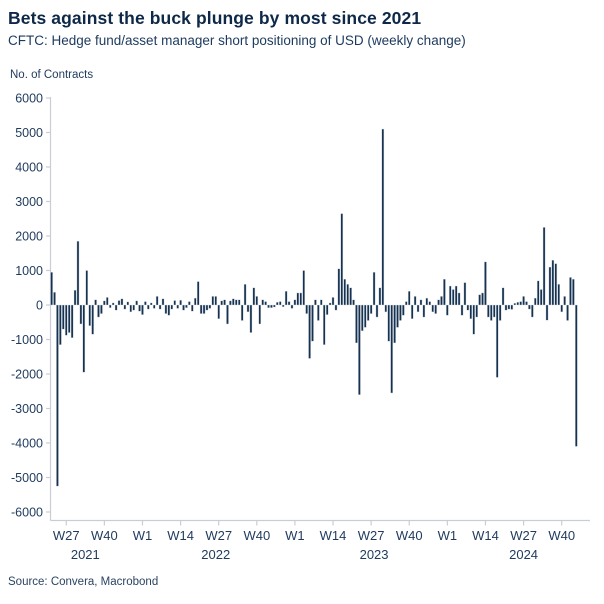 The width and height of the screenshot is (604, 604). Describe the element at coordinates (523, 535) in the screenshot. I see `axis-tick-label: W27` at that location.